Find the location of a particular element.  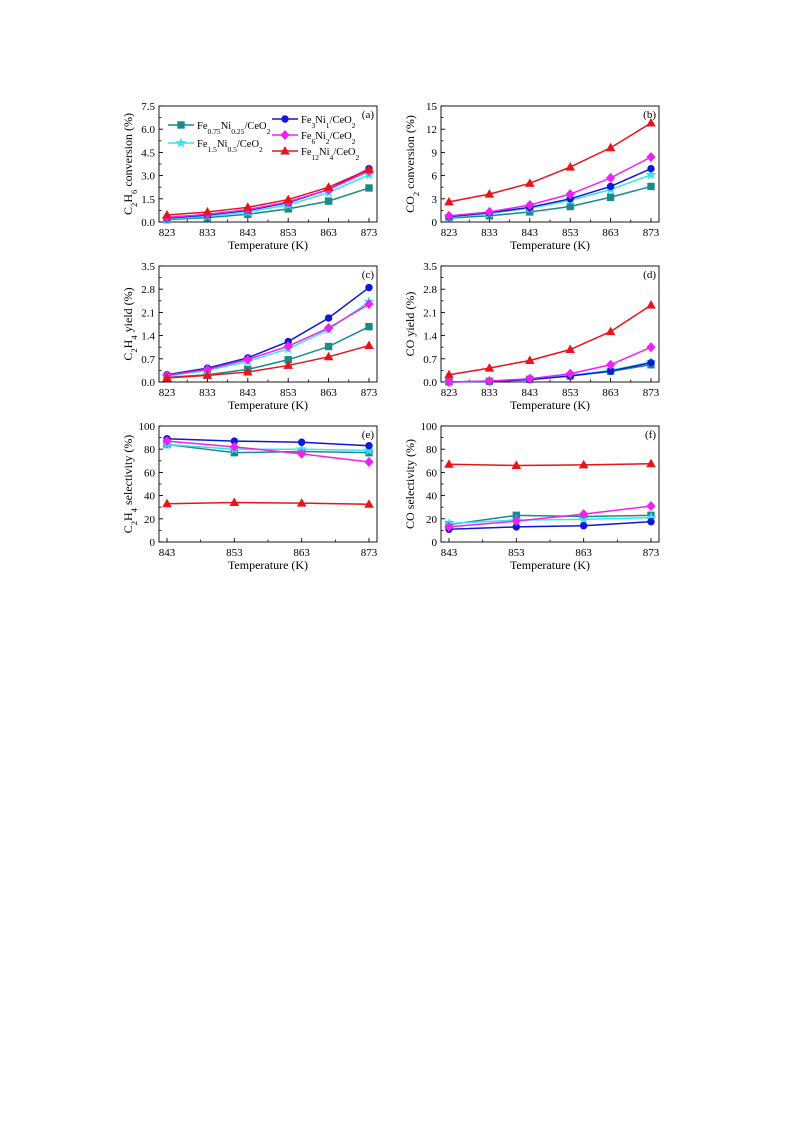

y-axis-label: C2H4 selectivity (%) is located at coordinates (130, 484).